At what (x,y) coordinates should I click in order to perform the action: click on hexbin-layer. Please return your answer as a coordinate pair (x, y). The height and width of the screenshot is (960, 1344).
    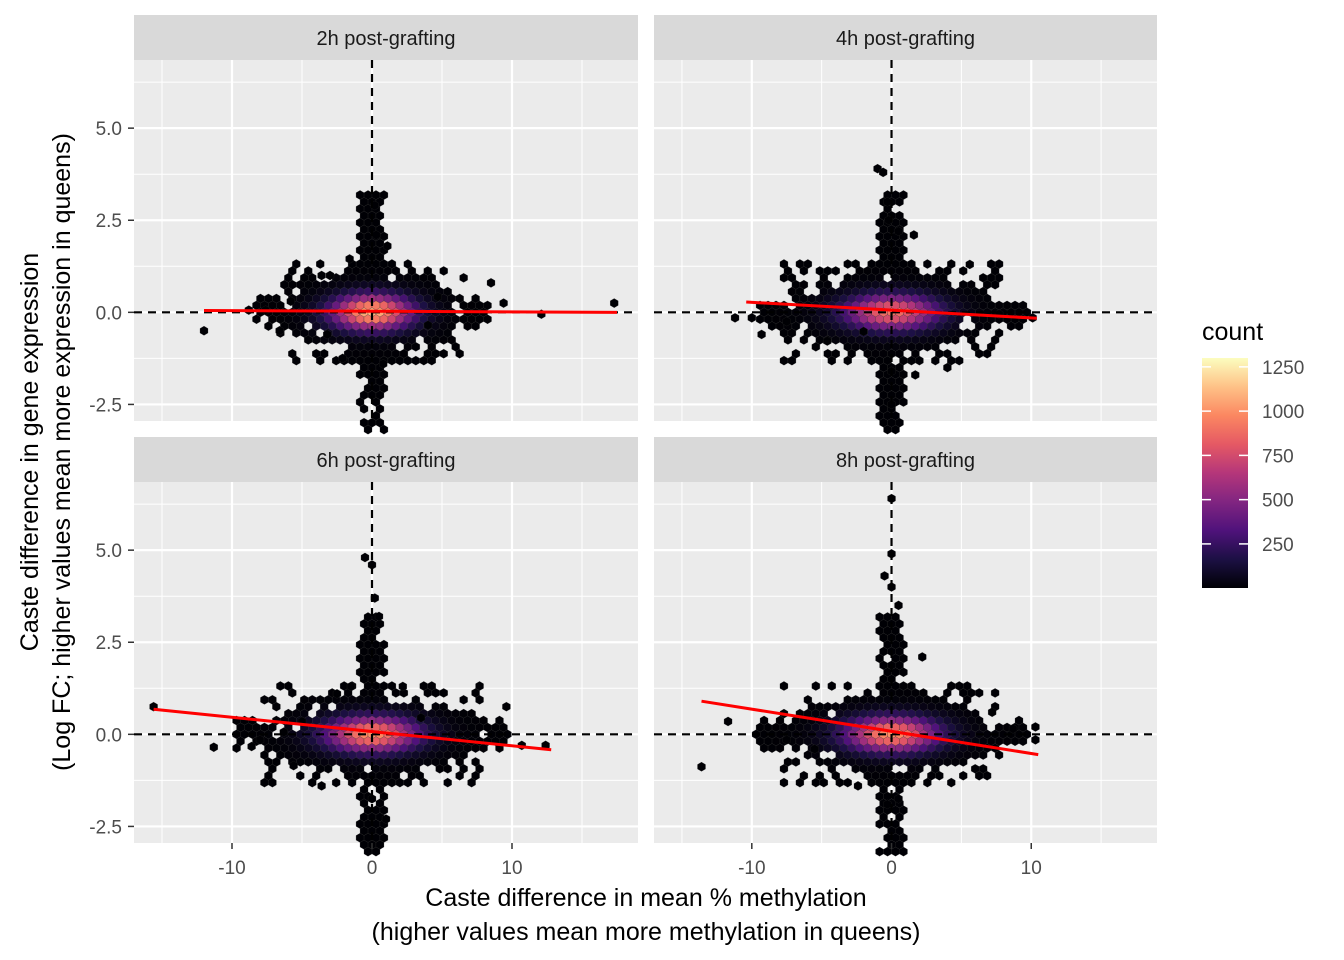
    Looking at the image, I should click on (883, 299).